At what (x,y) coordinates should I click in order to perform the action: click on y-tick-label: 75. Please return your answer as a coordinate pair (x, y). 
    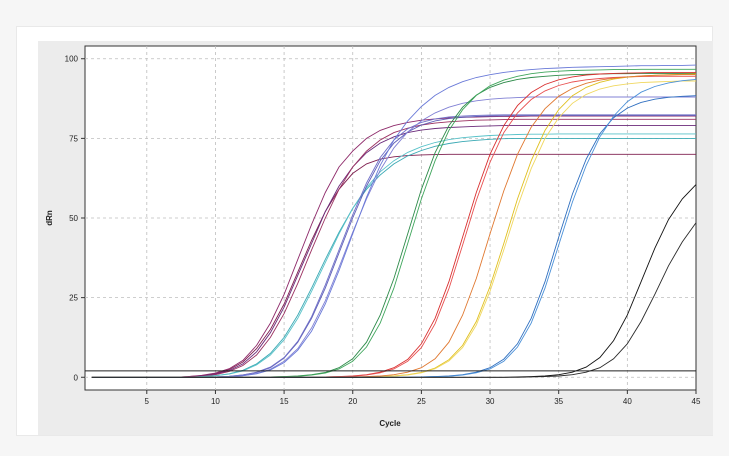
    Looking at the image, I should click on (73, 138).